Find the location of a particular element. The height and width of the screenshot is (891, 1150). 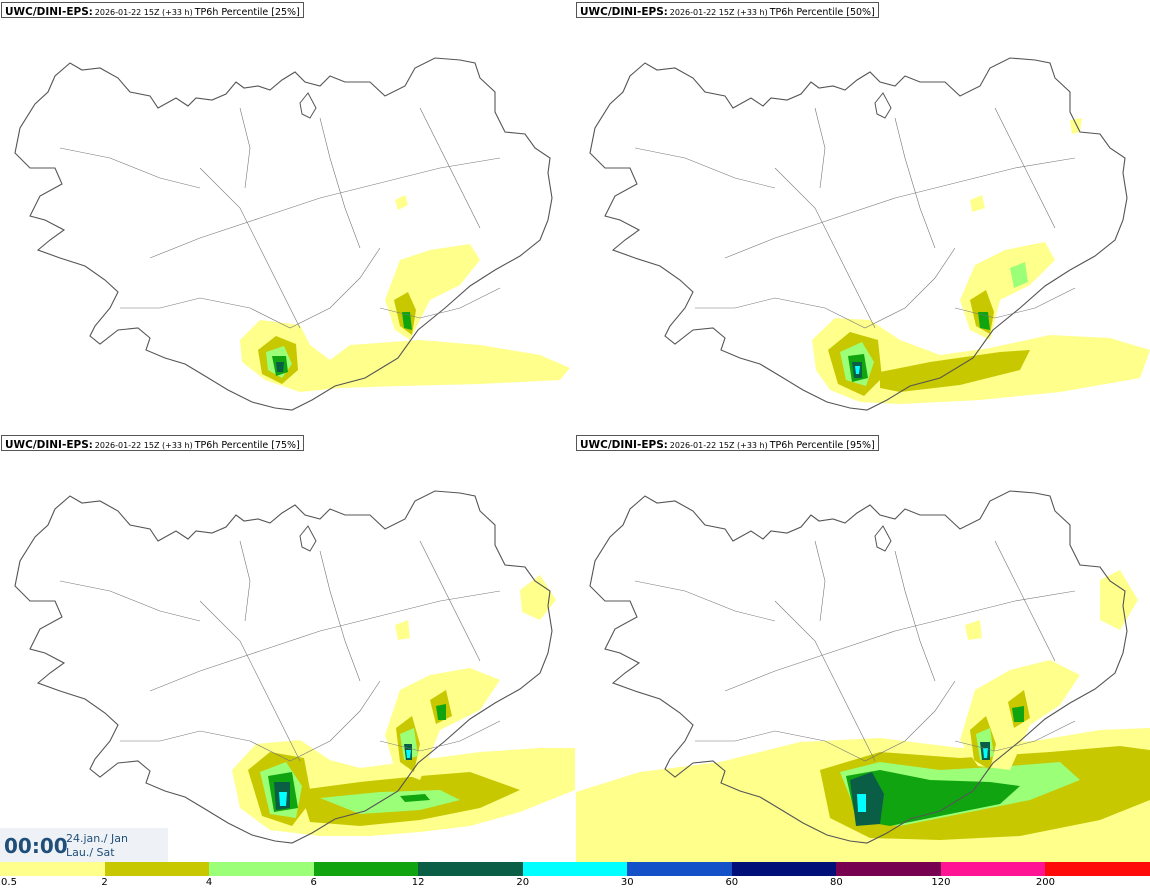

scale-tick-label: 30 is located at coordinates (627, 882).